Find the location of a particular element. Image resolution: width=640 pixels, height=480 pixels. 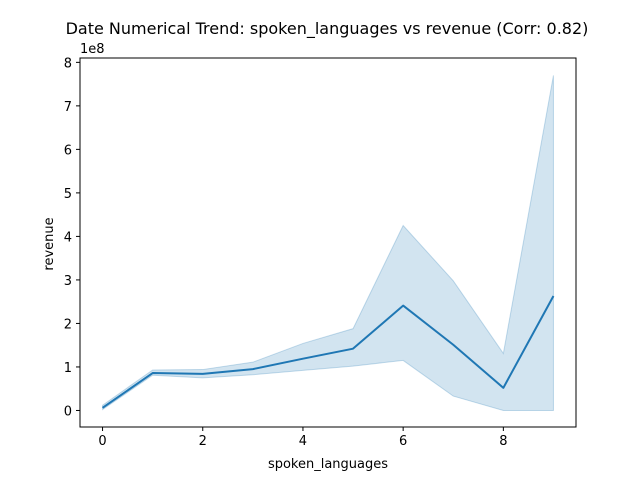

y-tick-label: 3 is located at coordinates (68, 281).